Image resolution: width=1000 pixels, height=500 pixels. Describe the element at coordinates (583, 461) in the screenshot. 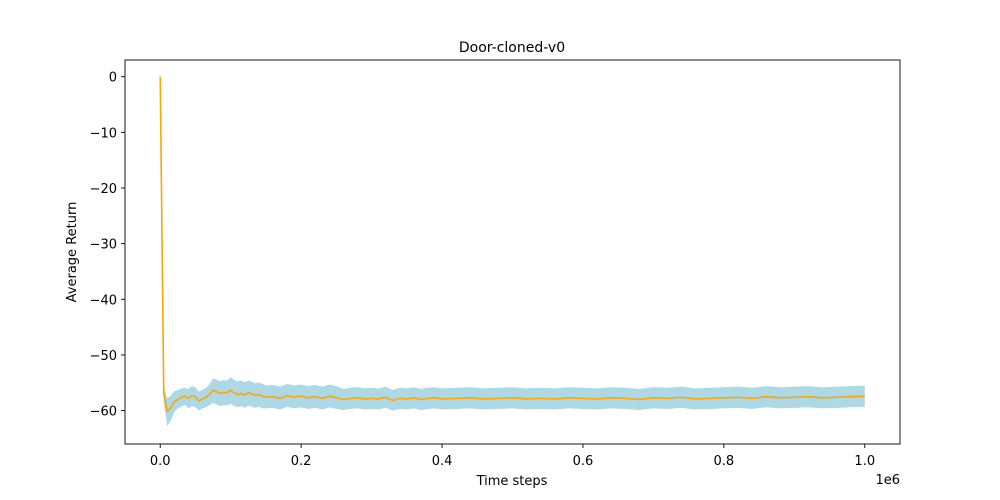

I see `x-tick-label: 0.6` at that location.